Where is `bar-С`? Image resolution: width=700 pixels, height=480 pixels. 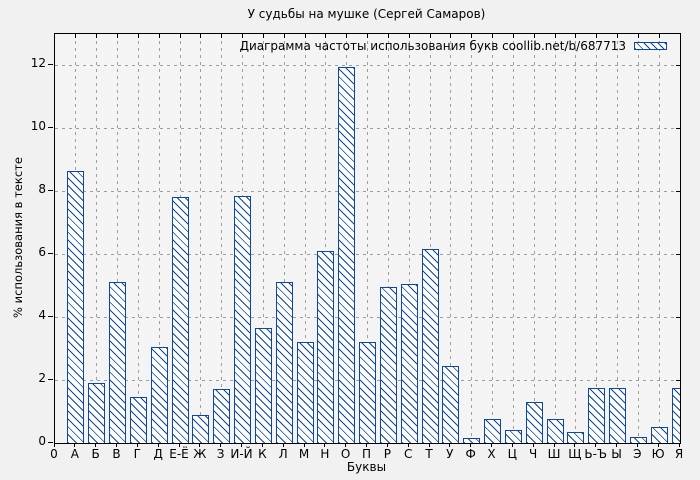
bar-С is located at coordinates (409, 363).